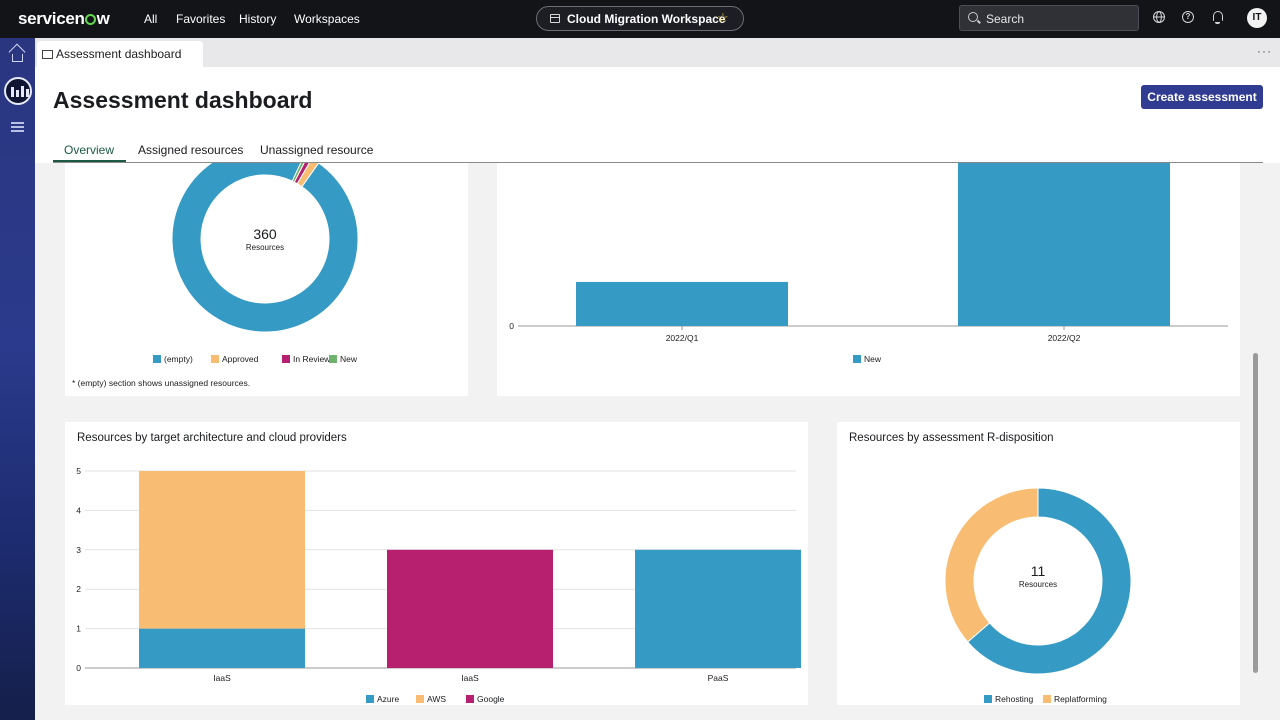 This screenshot has height=720, width=1280. Describe the element at coordinates (312, 359) in the screenshot. I see `legend-label-in-review: In Review` at that location.